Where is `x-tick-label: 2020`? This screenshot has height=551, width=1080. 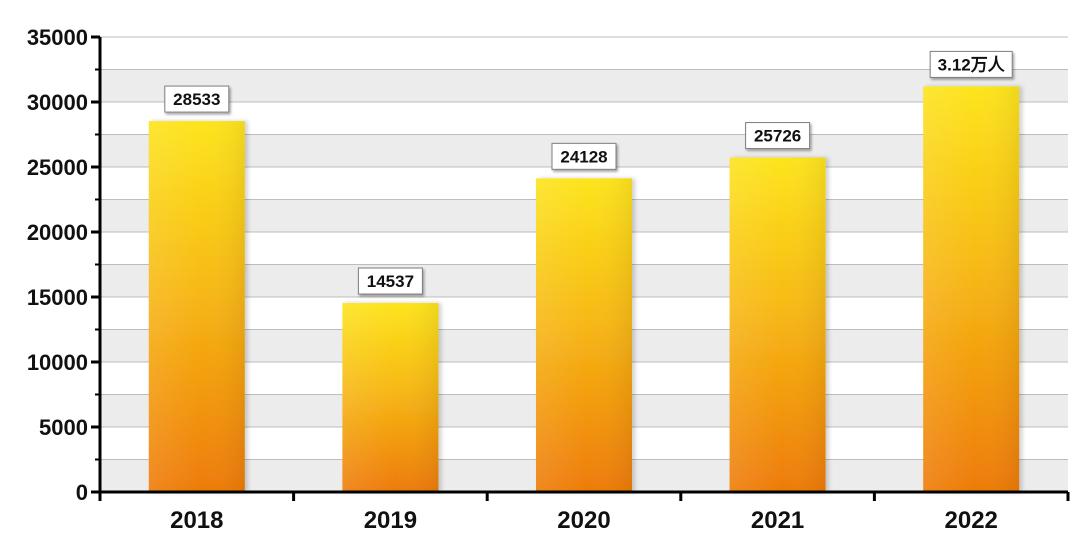
x-tick-label: 2020 is located at coordinates (583, 520).